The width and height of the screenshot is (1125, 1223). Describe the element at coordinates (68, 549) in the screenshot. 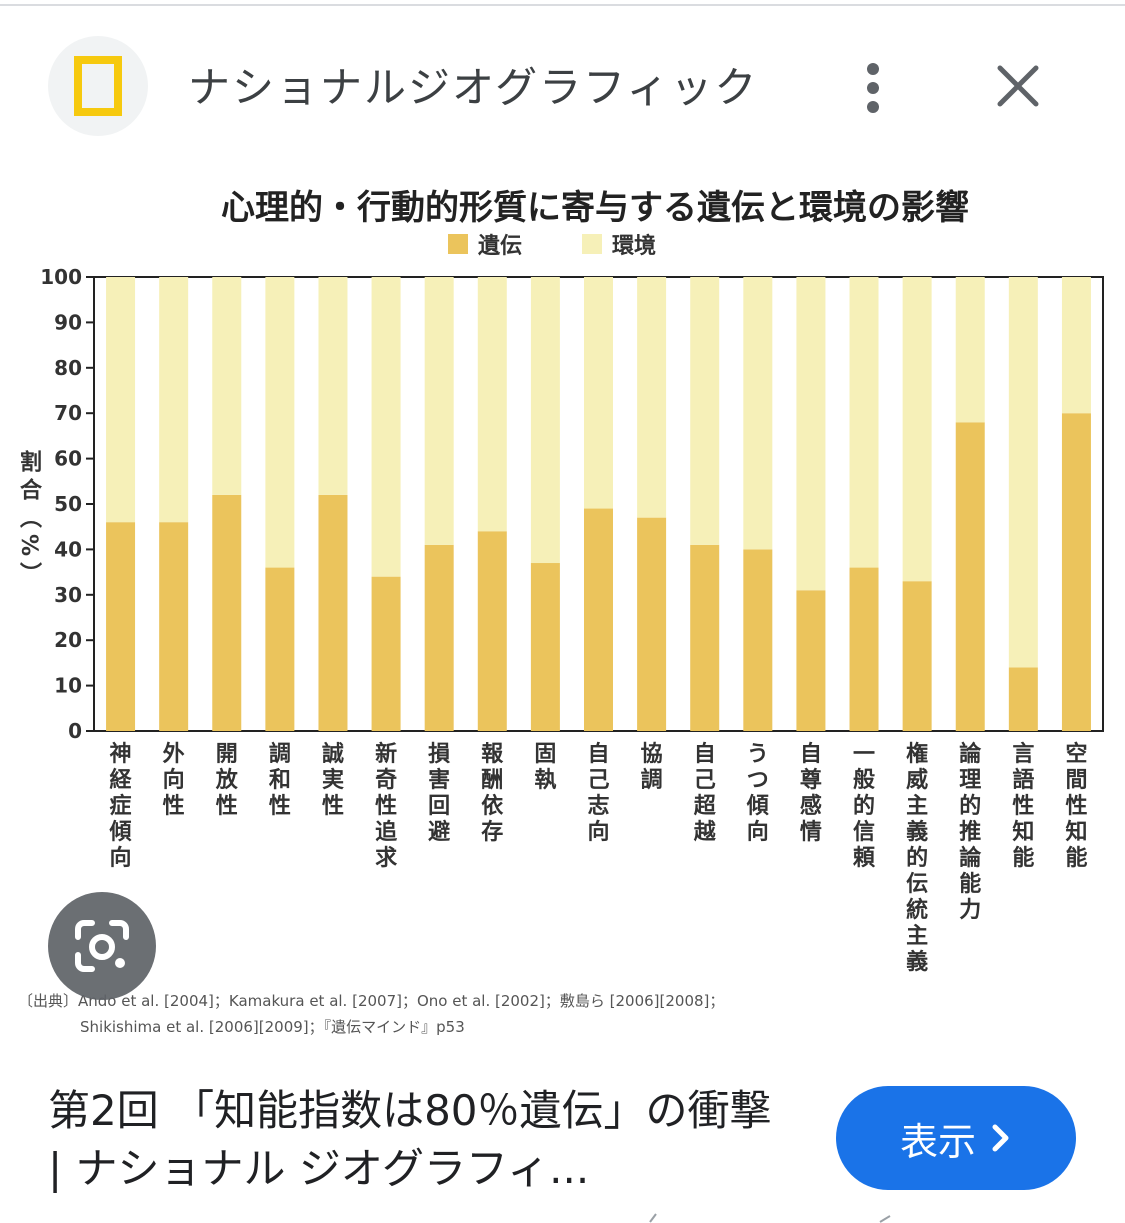

I see `y-tick-label: 40` at that location.